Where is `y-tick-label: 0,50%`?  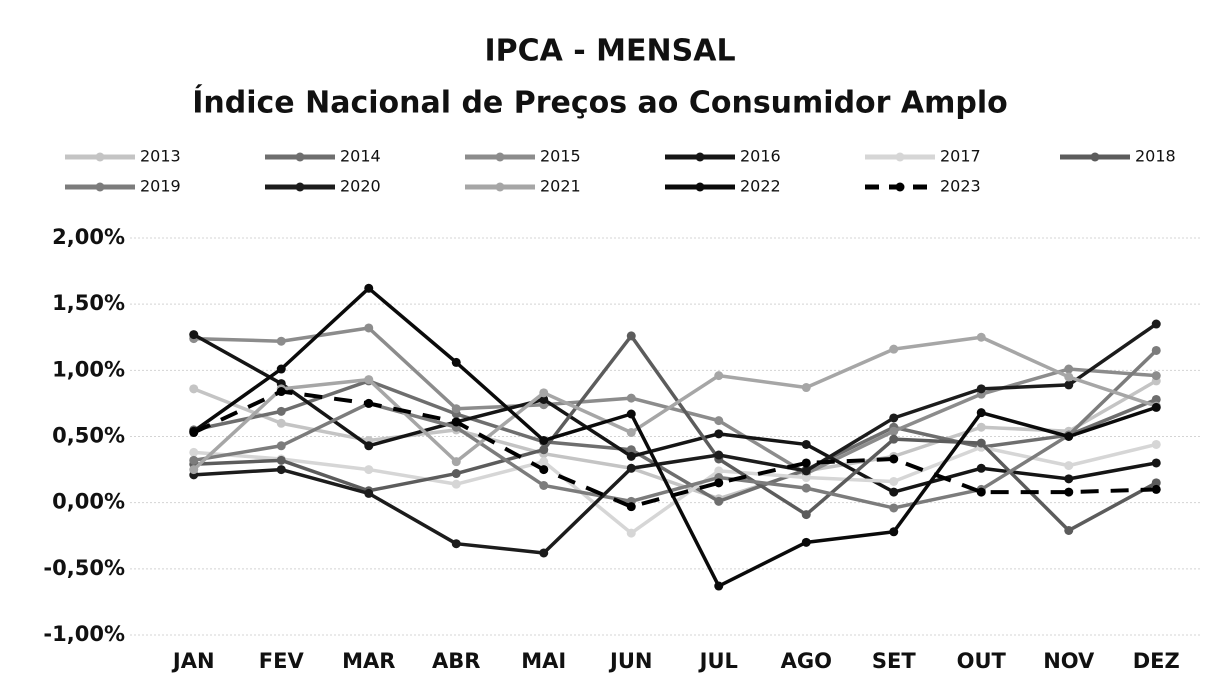
y-tick-label: 0,50% is located at coordinates (88, 436).